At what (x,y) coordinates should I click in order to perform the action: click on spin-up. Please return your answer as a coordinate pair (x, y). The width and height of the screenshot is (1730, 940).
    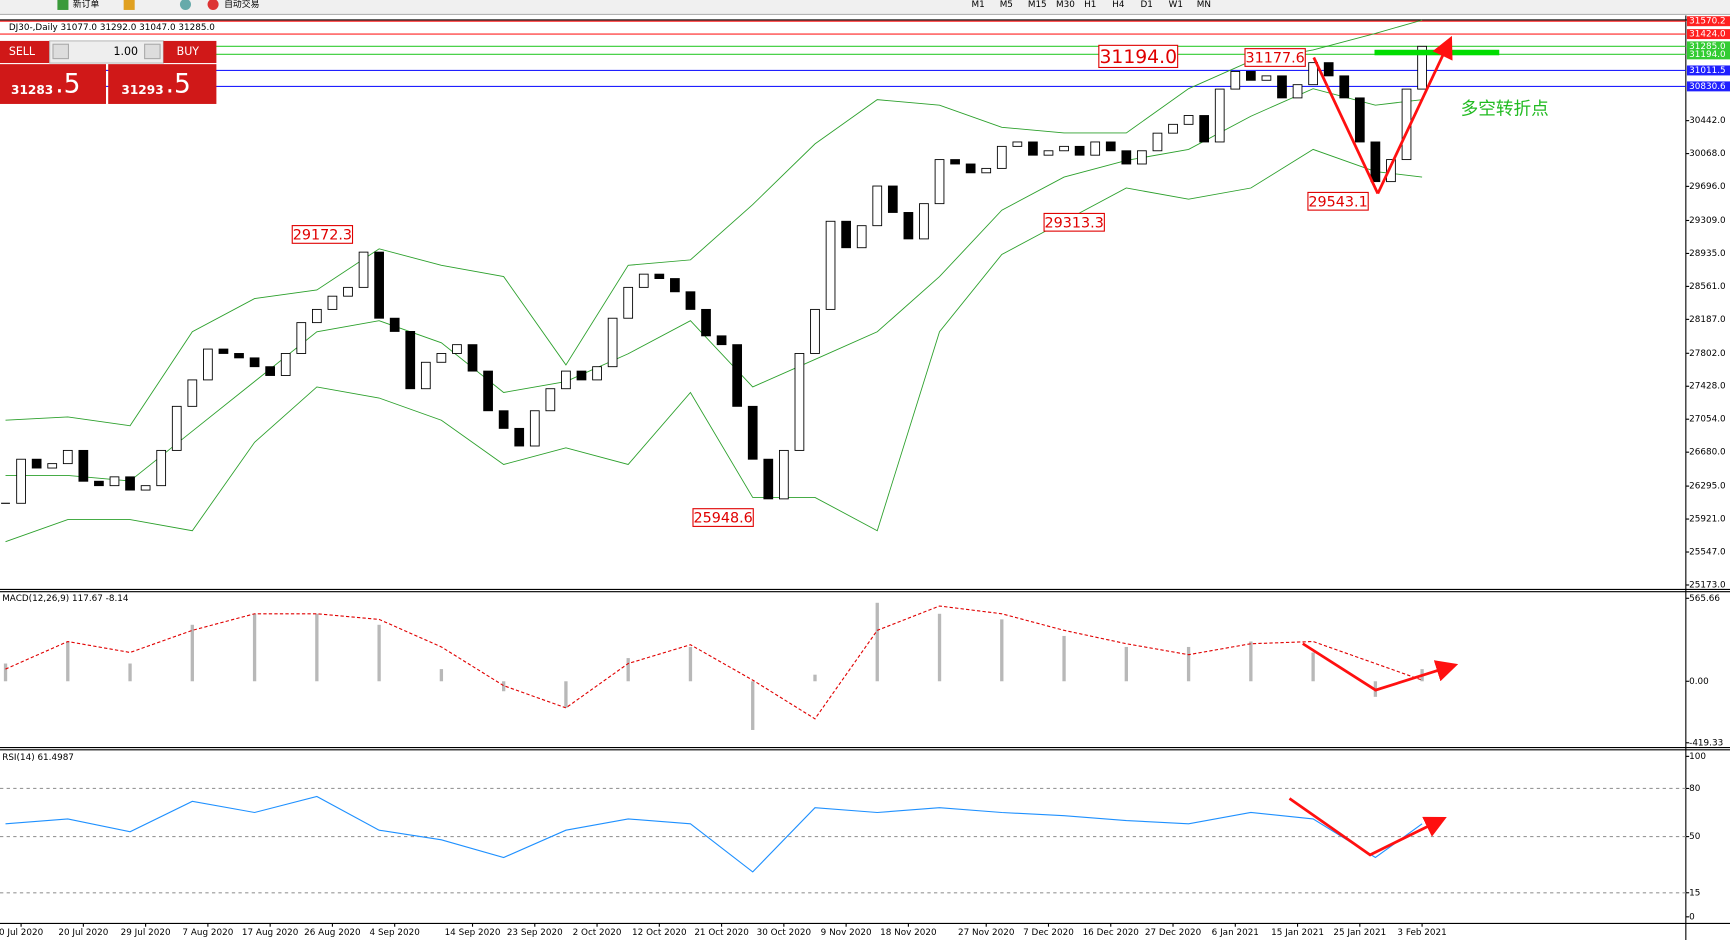
    Looking at the image, I should click on (152, 51).